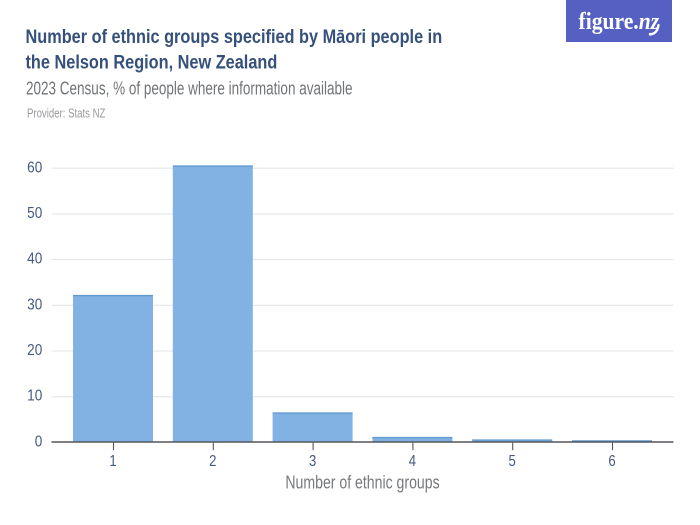  Describe the element at coordinates (619, 21) in the screenshot. I see `svg-text: figure.nz` at that location.